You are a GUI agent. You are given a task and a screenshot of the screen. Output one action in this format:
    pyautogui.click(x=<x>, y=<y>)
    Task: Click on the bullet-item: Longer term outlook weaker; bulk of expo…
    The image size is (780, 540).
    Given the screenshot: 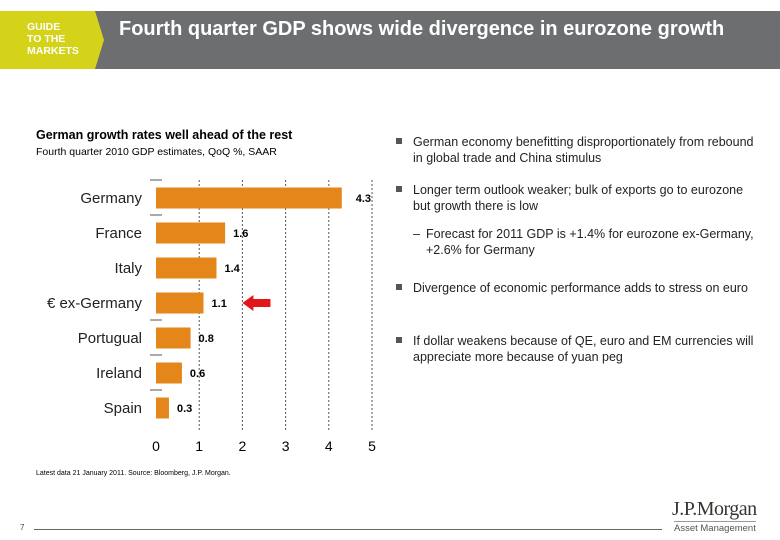 What is the action you would take?
    pyautogui.click(x=576, y=198)
    